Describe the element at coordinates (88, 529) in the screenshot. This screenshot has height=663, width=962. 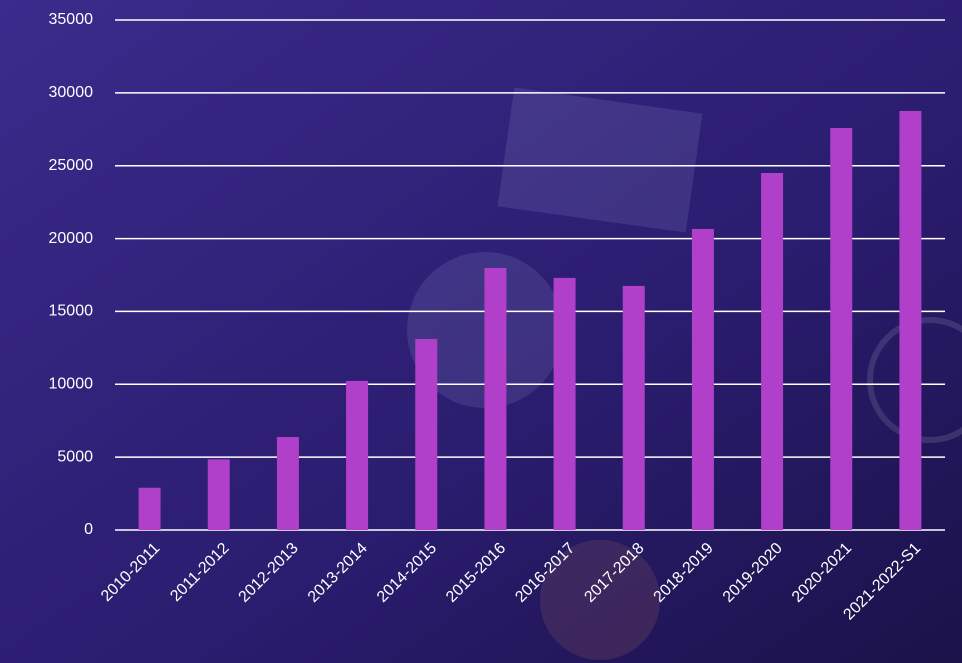
I see `y-tick-label: 0` at that location.